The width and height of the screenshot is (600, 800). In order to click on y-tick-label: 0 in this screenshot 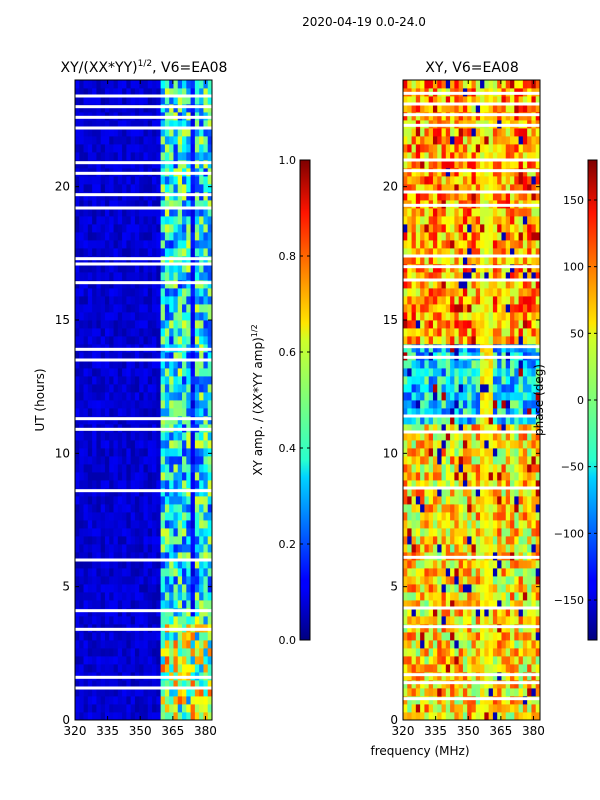, I will do `click(66, 720)`.